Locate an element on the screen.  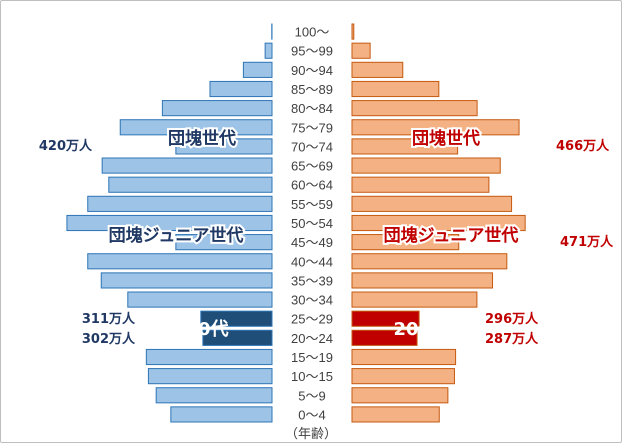
value-label-right-25-29: 296万人 is located at coordinates (512, 319).